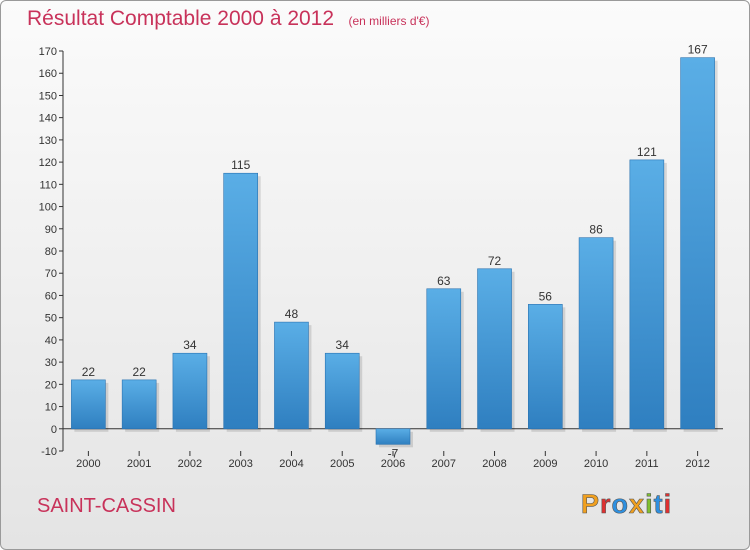 The width and height of the screenshot is (750, 550). I want to click on y-tick-label: 90, so click(51, 230).